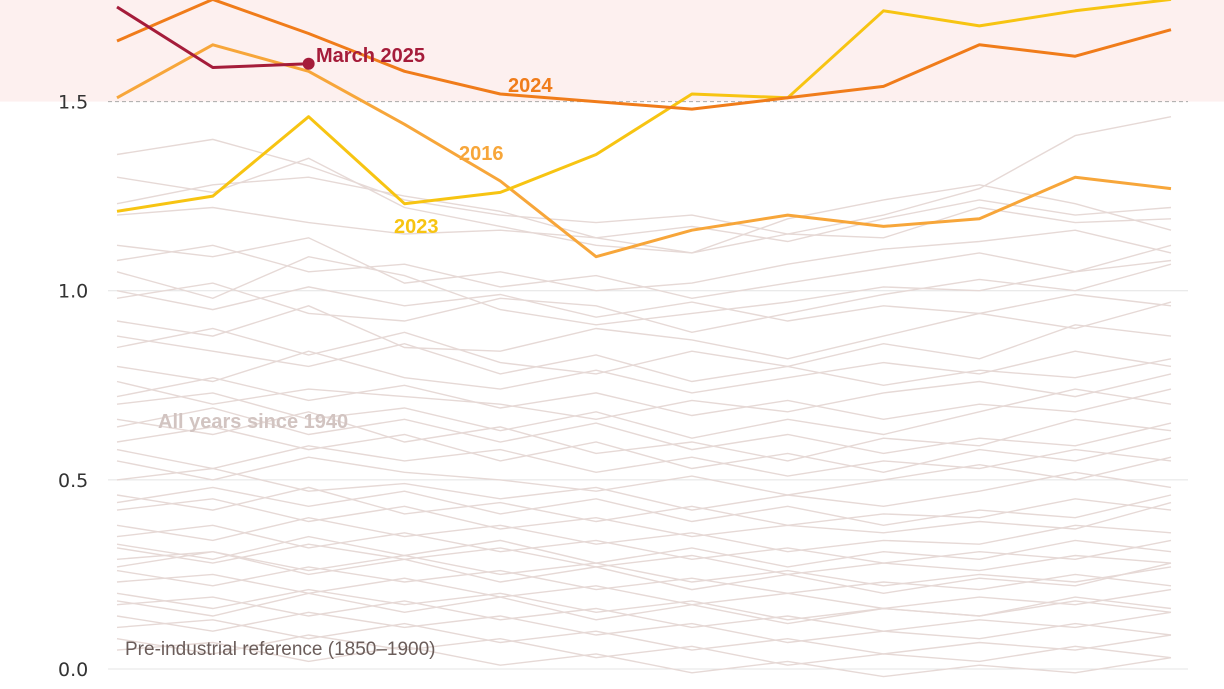 This screenshot has height=689, width=1224. I want to click on label-2016: 2016, so click(481, 154).